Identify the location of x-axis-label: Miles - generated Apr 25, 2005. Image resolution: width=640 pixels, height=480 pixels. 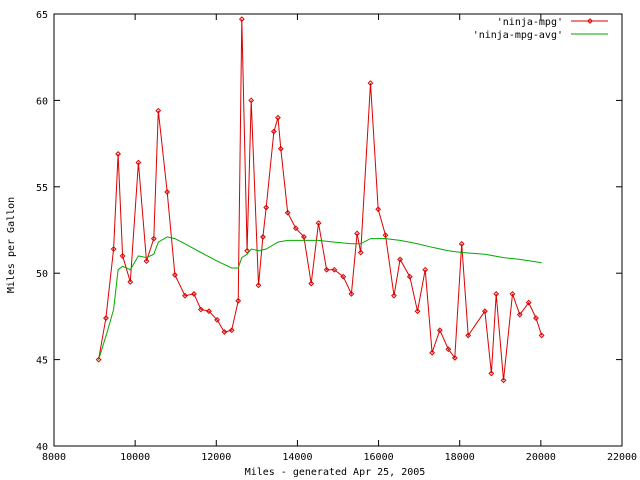
(335, 472).